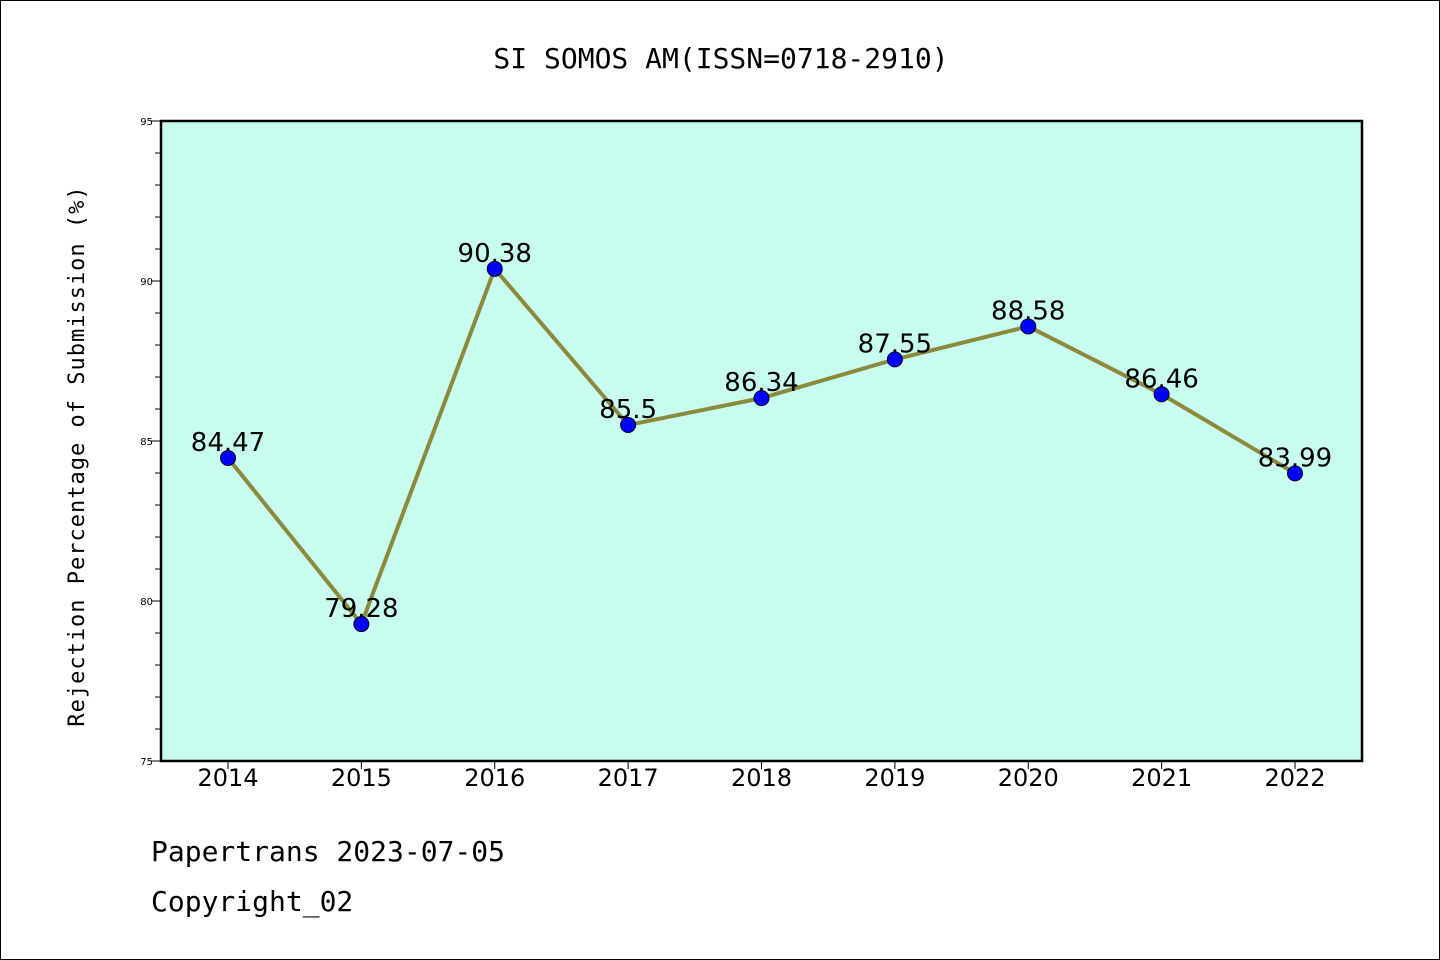 The width and height of the screenshot is (1440, 960). Describe the element at coordinates (146, 762) in the screenshot. I see `y-tick-label: 75` at that location.